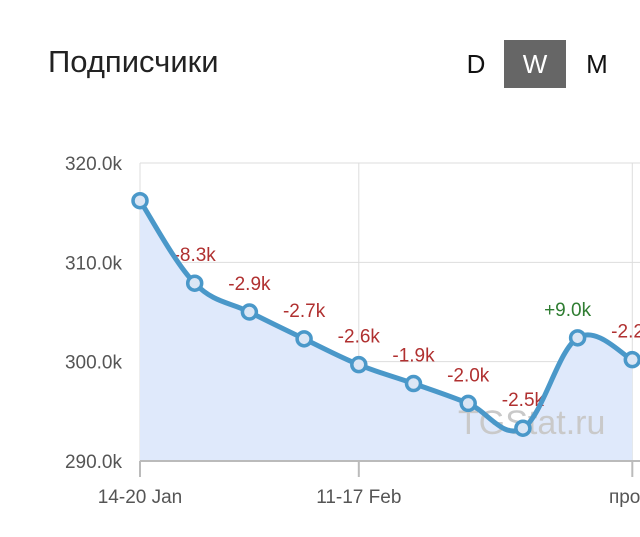 This screenshot has width=640, height=537. What do you see at coordinates (624, 497) in the screenshot?
I see `x-tick-label: прош` at bounding box center [624, 497].